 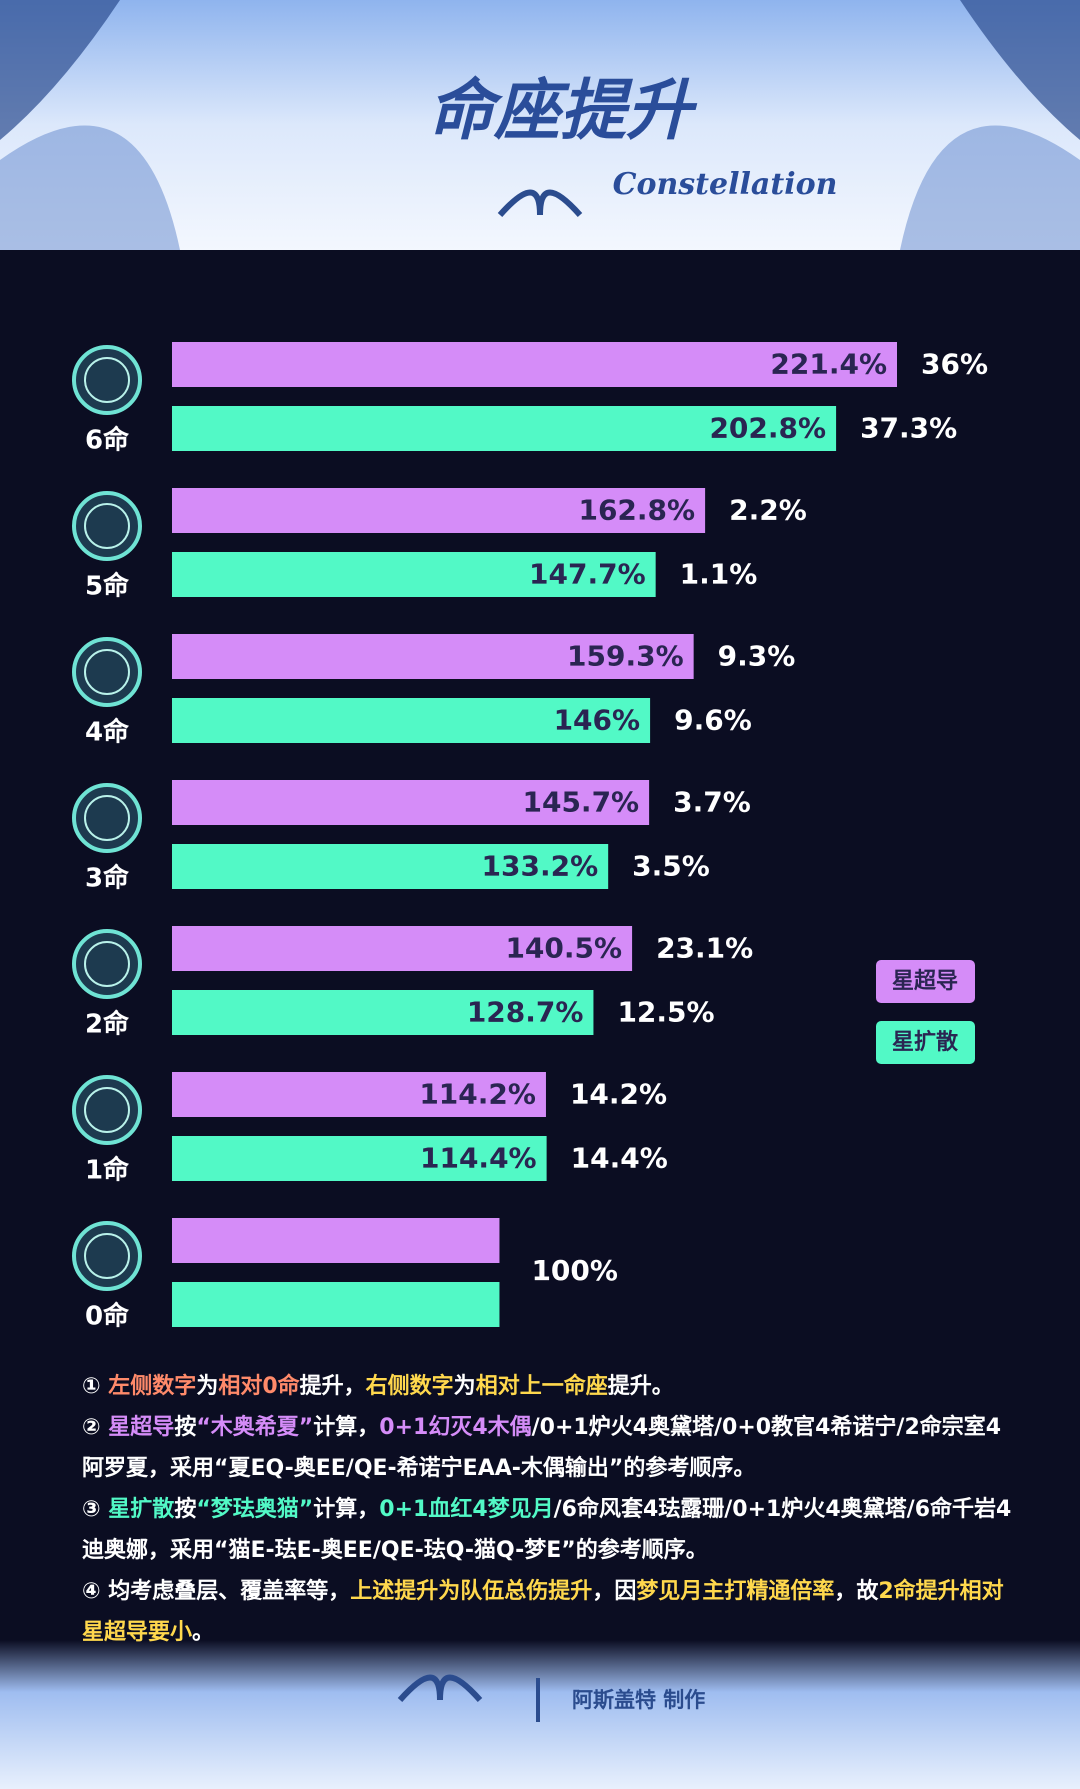 I want to click on note-segment: 右侧数字, so click(x=409, y=1386).